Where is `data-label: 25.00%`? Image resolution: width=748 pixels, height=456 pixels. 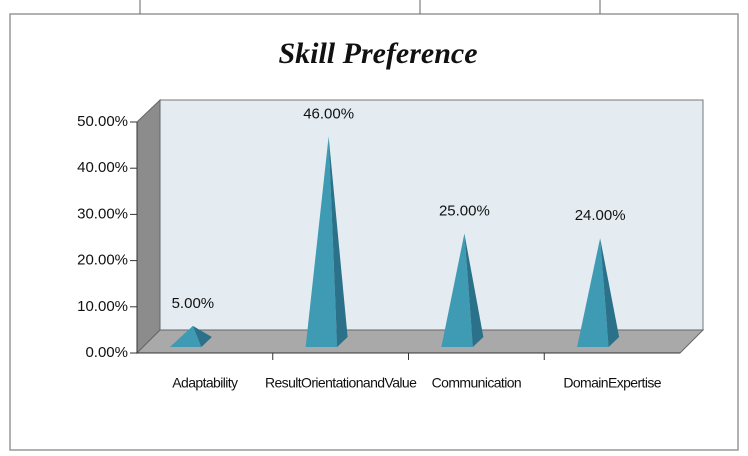
data-label: 25.00% is located at coordinates (464, 210).